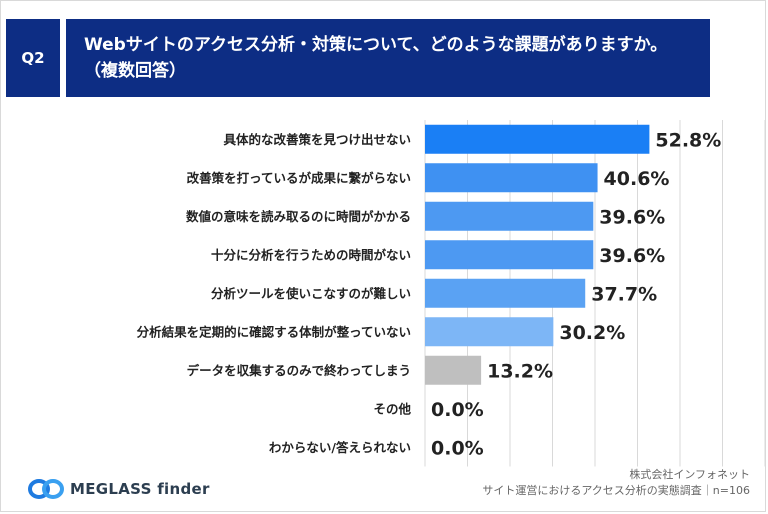 This screenshot has height=514, width=768. What do you see at coordinates (140, 489) in the screenshot?
I see `logo-text: MEGLASS finder` at bounding box center [140, 489].